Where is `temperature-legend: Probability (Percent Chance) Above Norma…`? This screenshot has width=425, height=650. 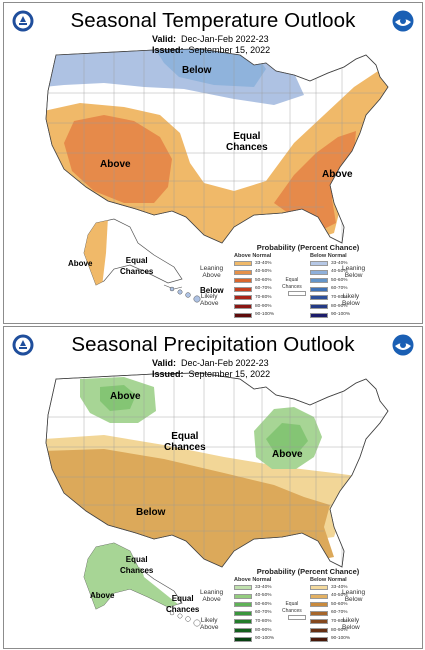 temperature-legend: Probability (Percent Chance) Above Norma… is located at coordinates (308, 283).